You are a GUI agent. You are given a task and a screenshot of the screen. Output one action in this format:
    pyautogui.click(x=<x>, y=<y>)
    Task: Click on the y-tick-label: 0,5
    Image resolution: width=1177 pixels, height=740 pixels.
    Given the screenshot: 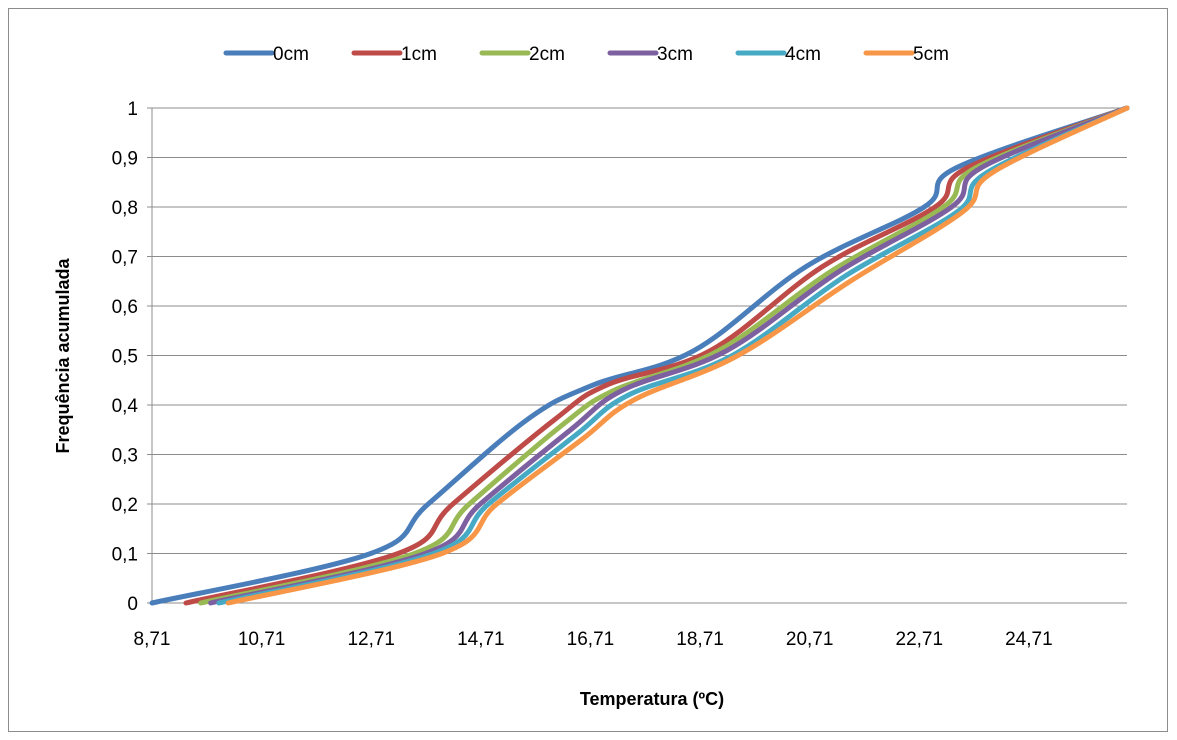 What is the action you would take?
    pyautogui.click(x=125, y=357)
    